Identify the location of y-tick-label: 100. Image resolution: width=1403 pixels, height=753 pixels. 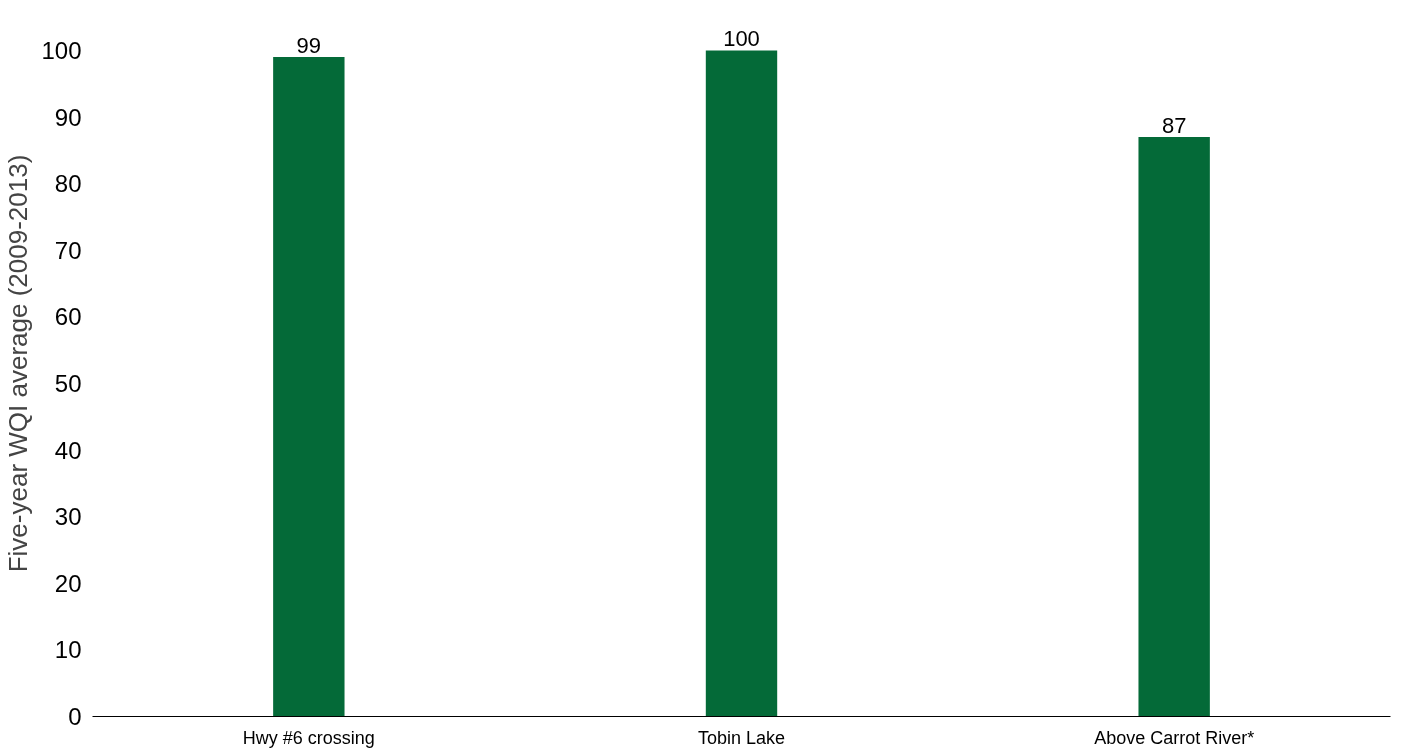
(61, 50).